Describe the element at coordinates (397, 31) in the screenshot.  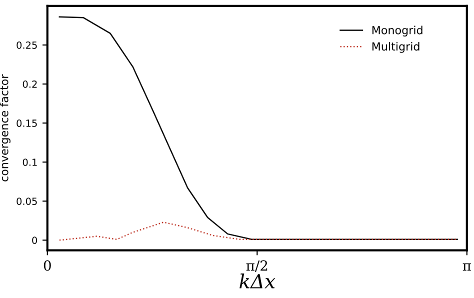
I see `legend-label: Monogrid` at that location.